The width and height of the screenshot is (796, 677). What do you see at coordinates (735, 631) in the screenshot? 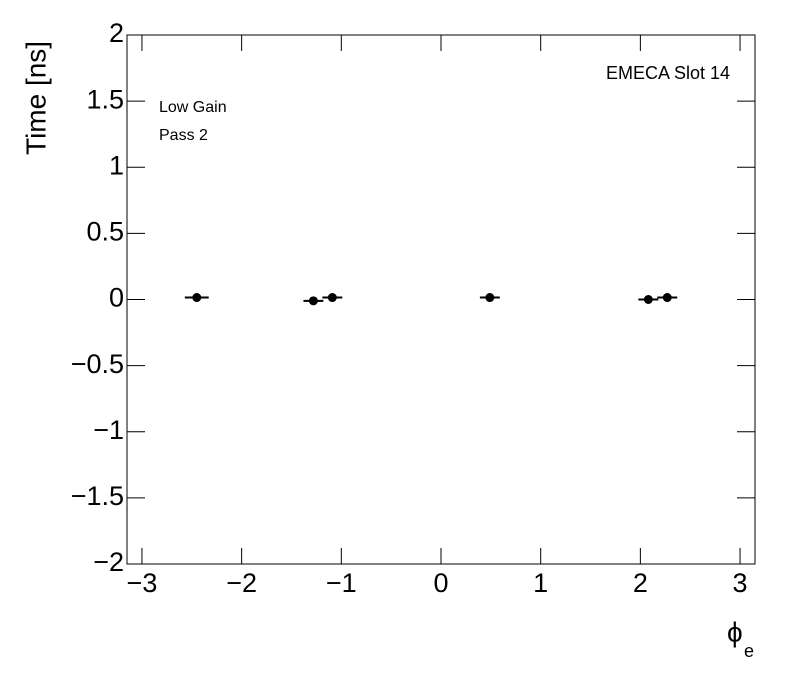
I see `x-axis-title: ϕ` at bounding box center [735, 631].